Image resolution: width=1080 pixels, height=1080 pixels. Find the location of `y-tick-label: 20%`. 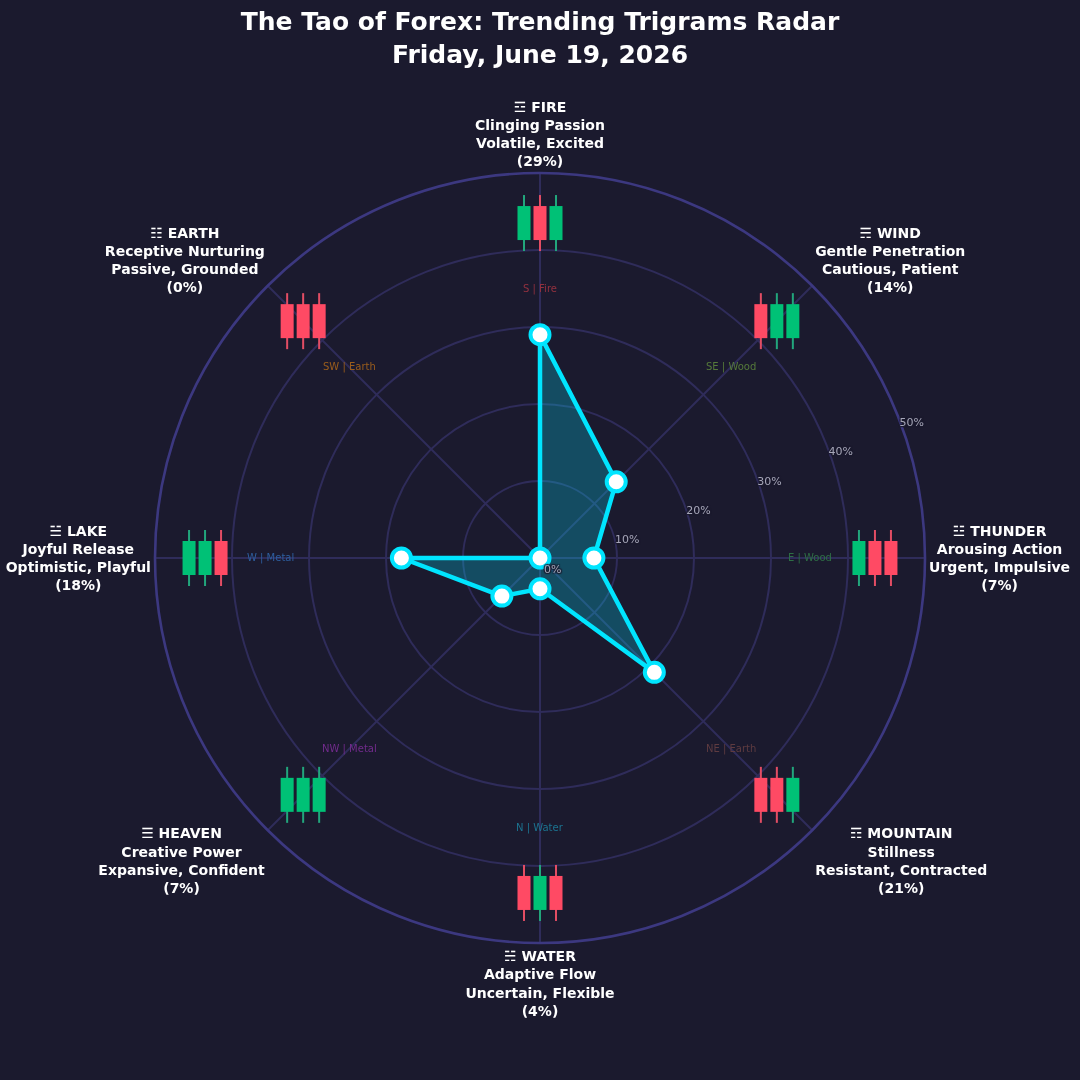

y-tick-label: 20% is located at coordinates (698, 510).